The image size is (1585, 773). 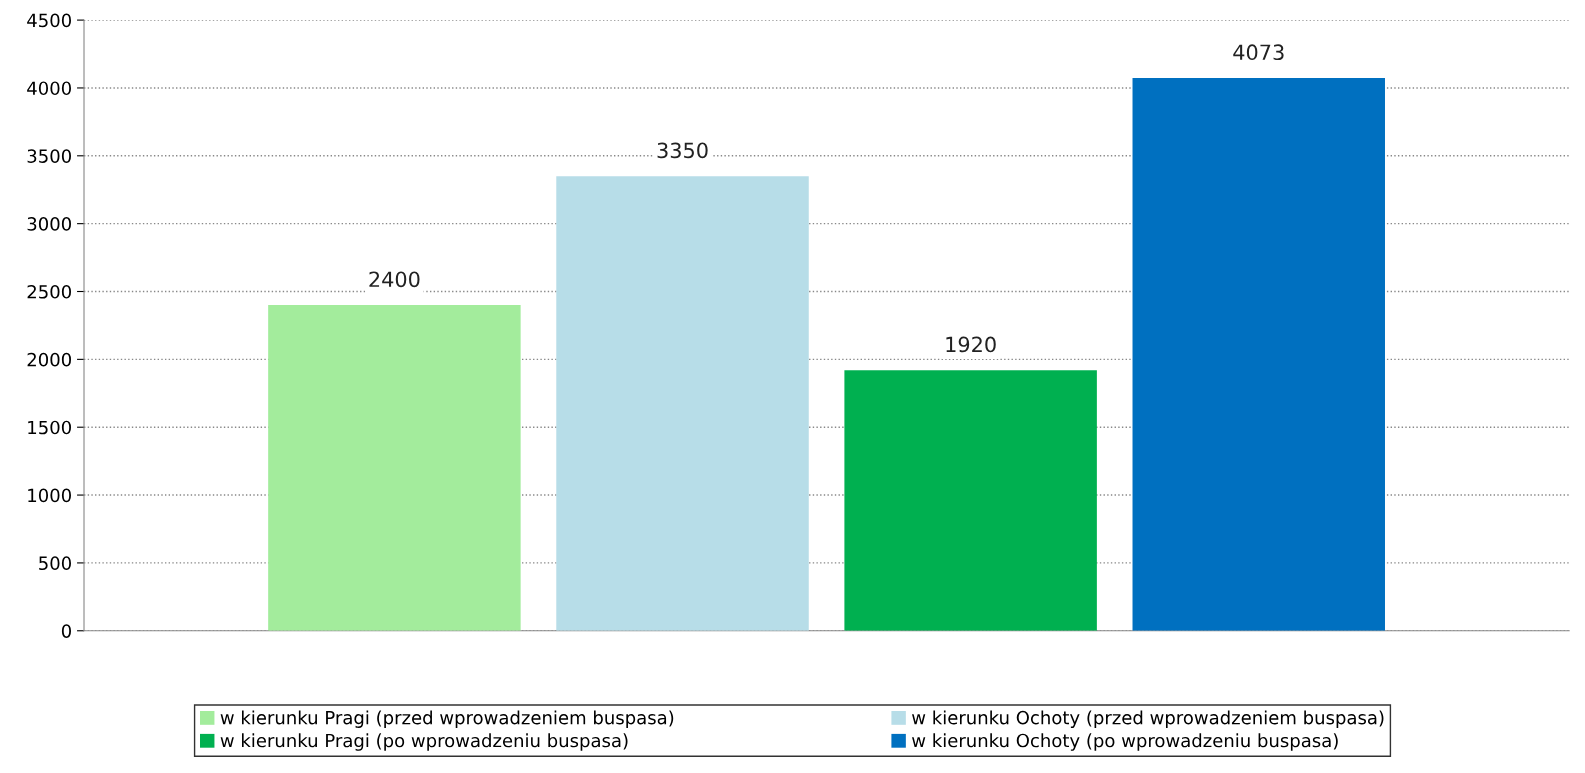 What do you see at coordinates (49, 156) in the screenshot?
I see `y-tick-label: 3500` at bounding box center [49, 156].